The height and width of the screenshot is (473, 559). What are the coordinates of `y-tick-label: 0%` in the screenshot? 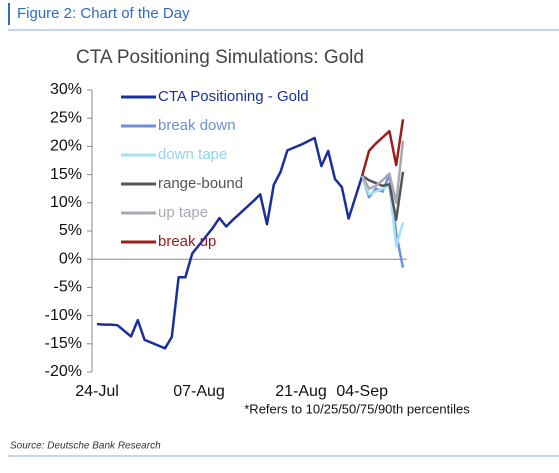 It's located at (70, 258).